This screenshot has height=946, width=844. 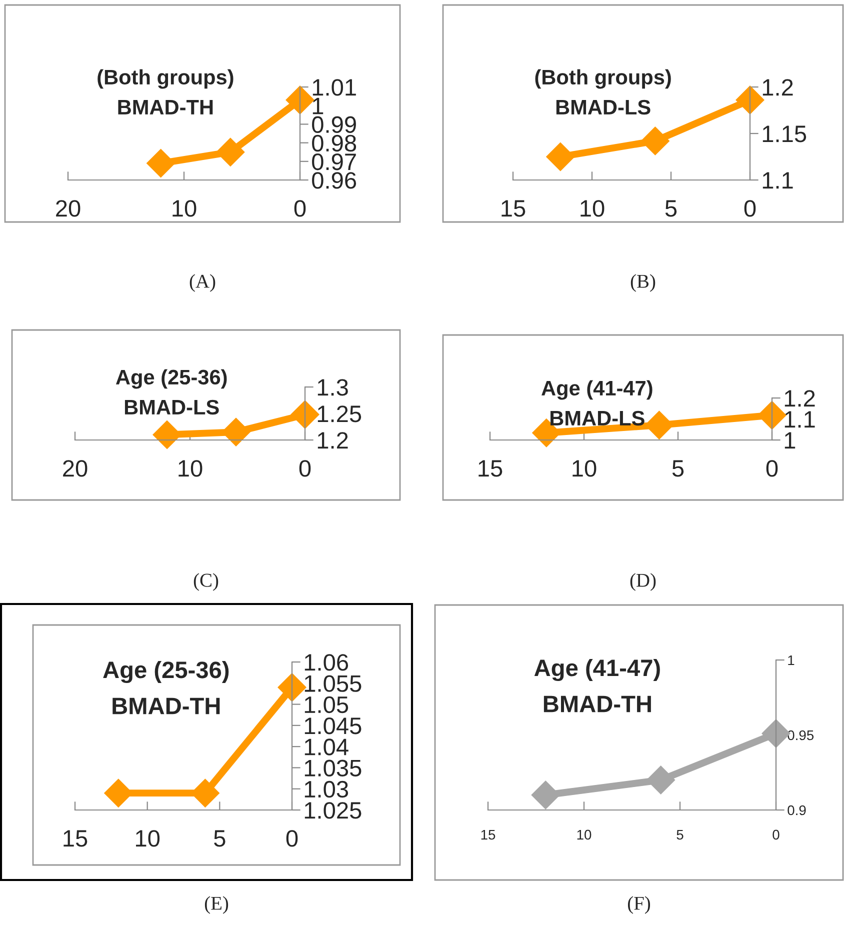 What do you see at coordinates (326, 747) in the screenshot?
I see `y-tick-label: 1.04` at bounding box center [326, 747].